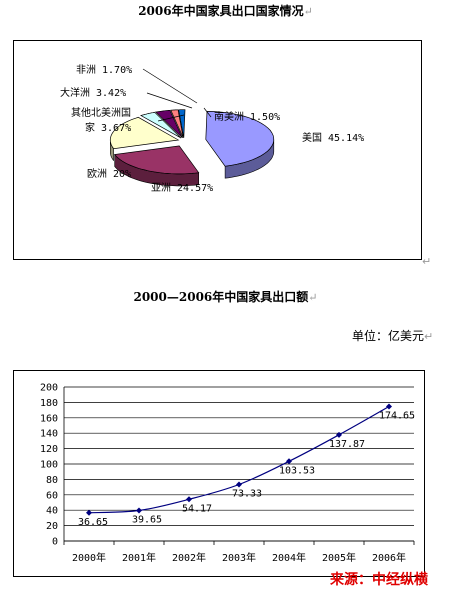  I want to click on data-label: 103.53, so click(297, 470).